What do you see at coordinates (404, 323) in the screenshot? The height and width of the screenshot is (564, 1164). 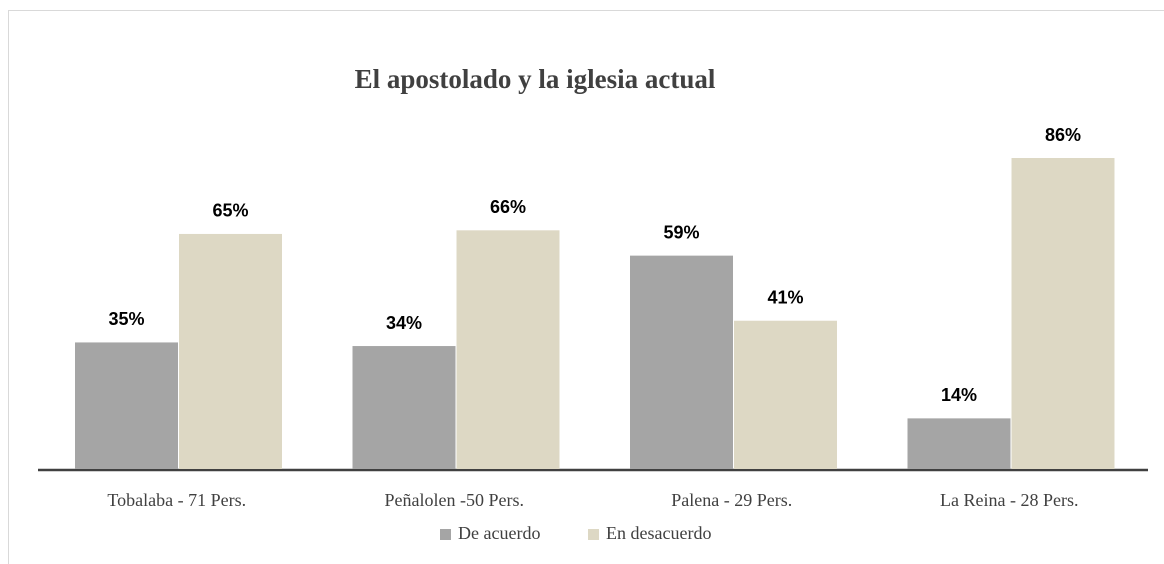 I see `data-label: 34%` at bounding box center [404, 323].